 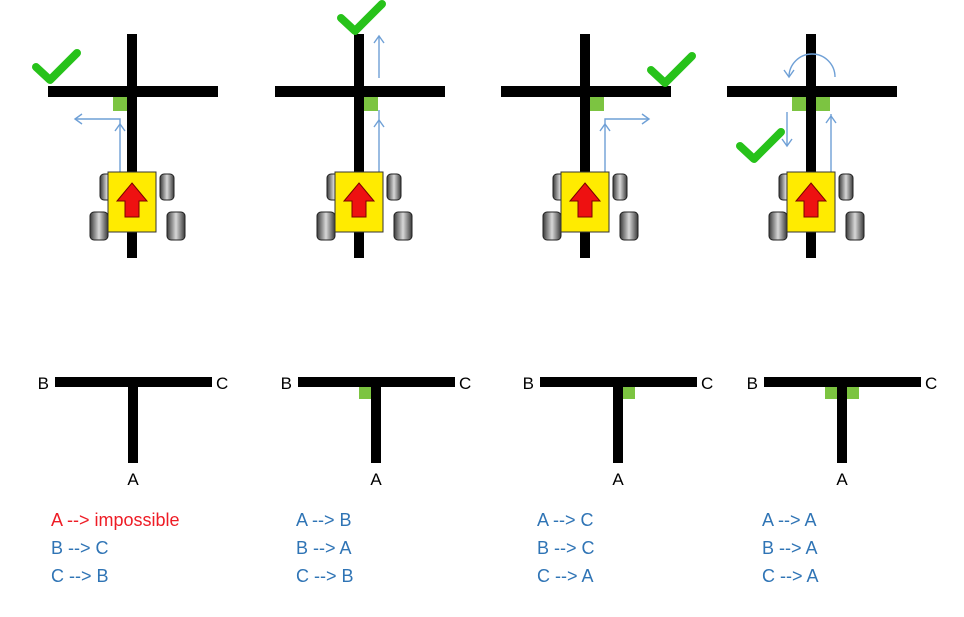 What do you see at coordinates (565, 520) in the screenshot?
I see `routing-rule: A --> C` at bounding box center [565, 520].